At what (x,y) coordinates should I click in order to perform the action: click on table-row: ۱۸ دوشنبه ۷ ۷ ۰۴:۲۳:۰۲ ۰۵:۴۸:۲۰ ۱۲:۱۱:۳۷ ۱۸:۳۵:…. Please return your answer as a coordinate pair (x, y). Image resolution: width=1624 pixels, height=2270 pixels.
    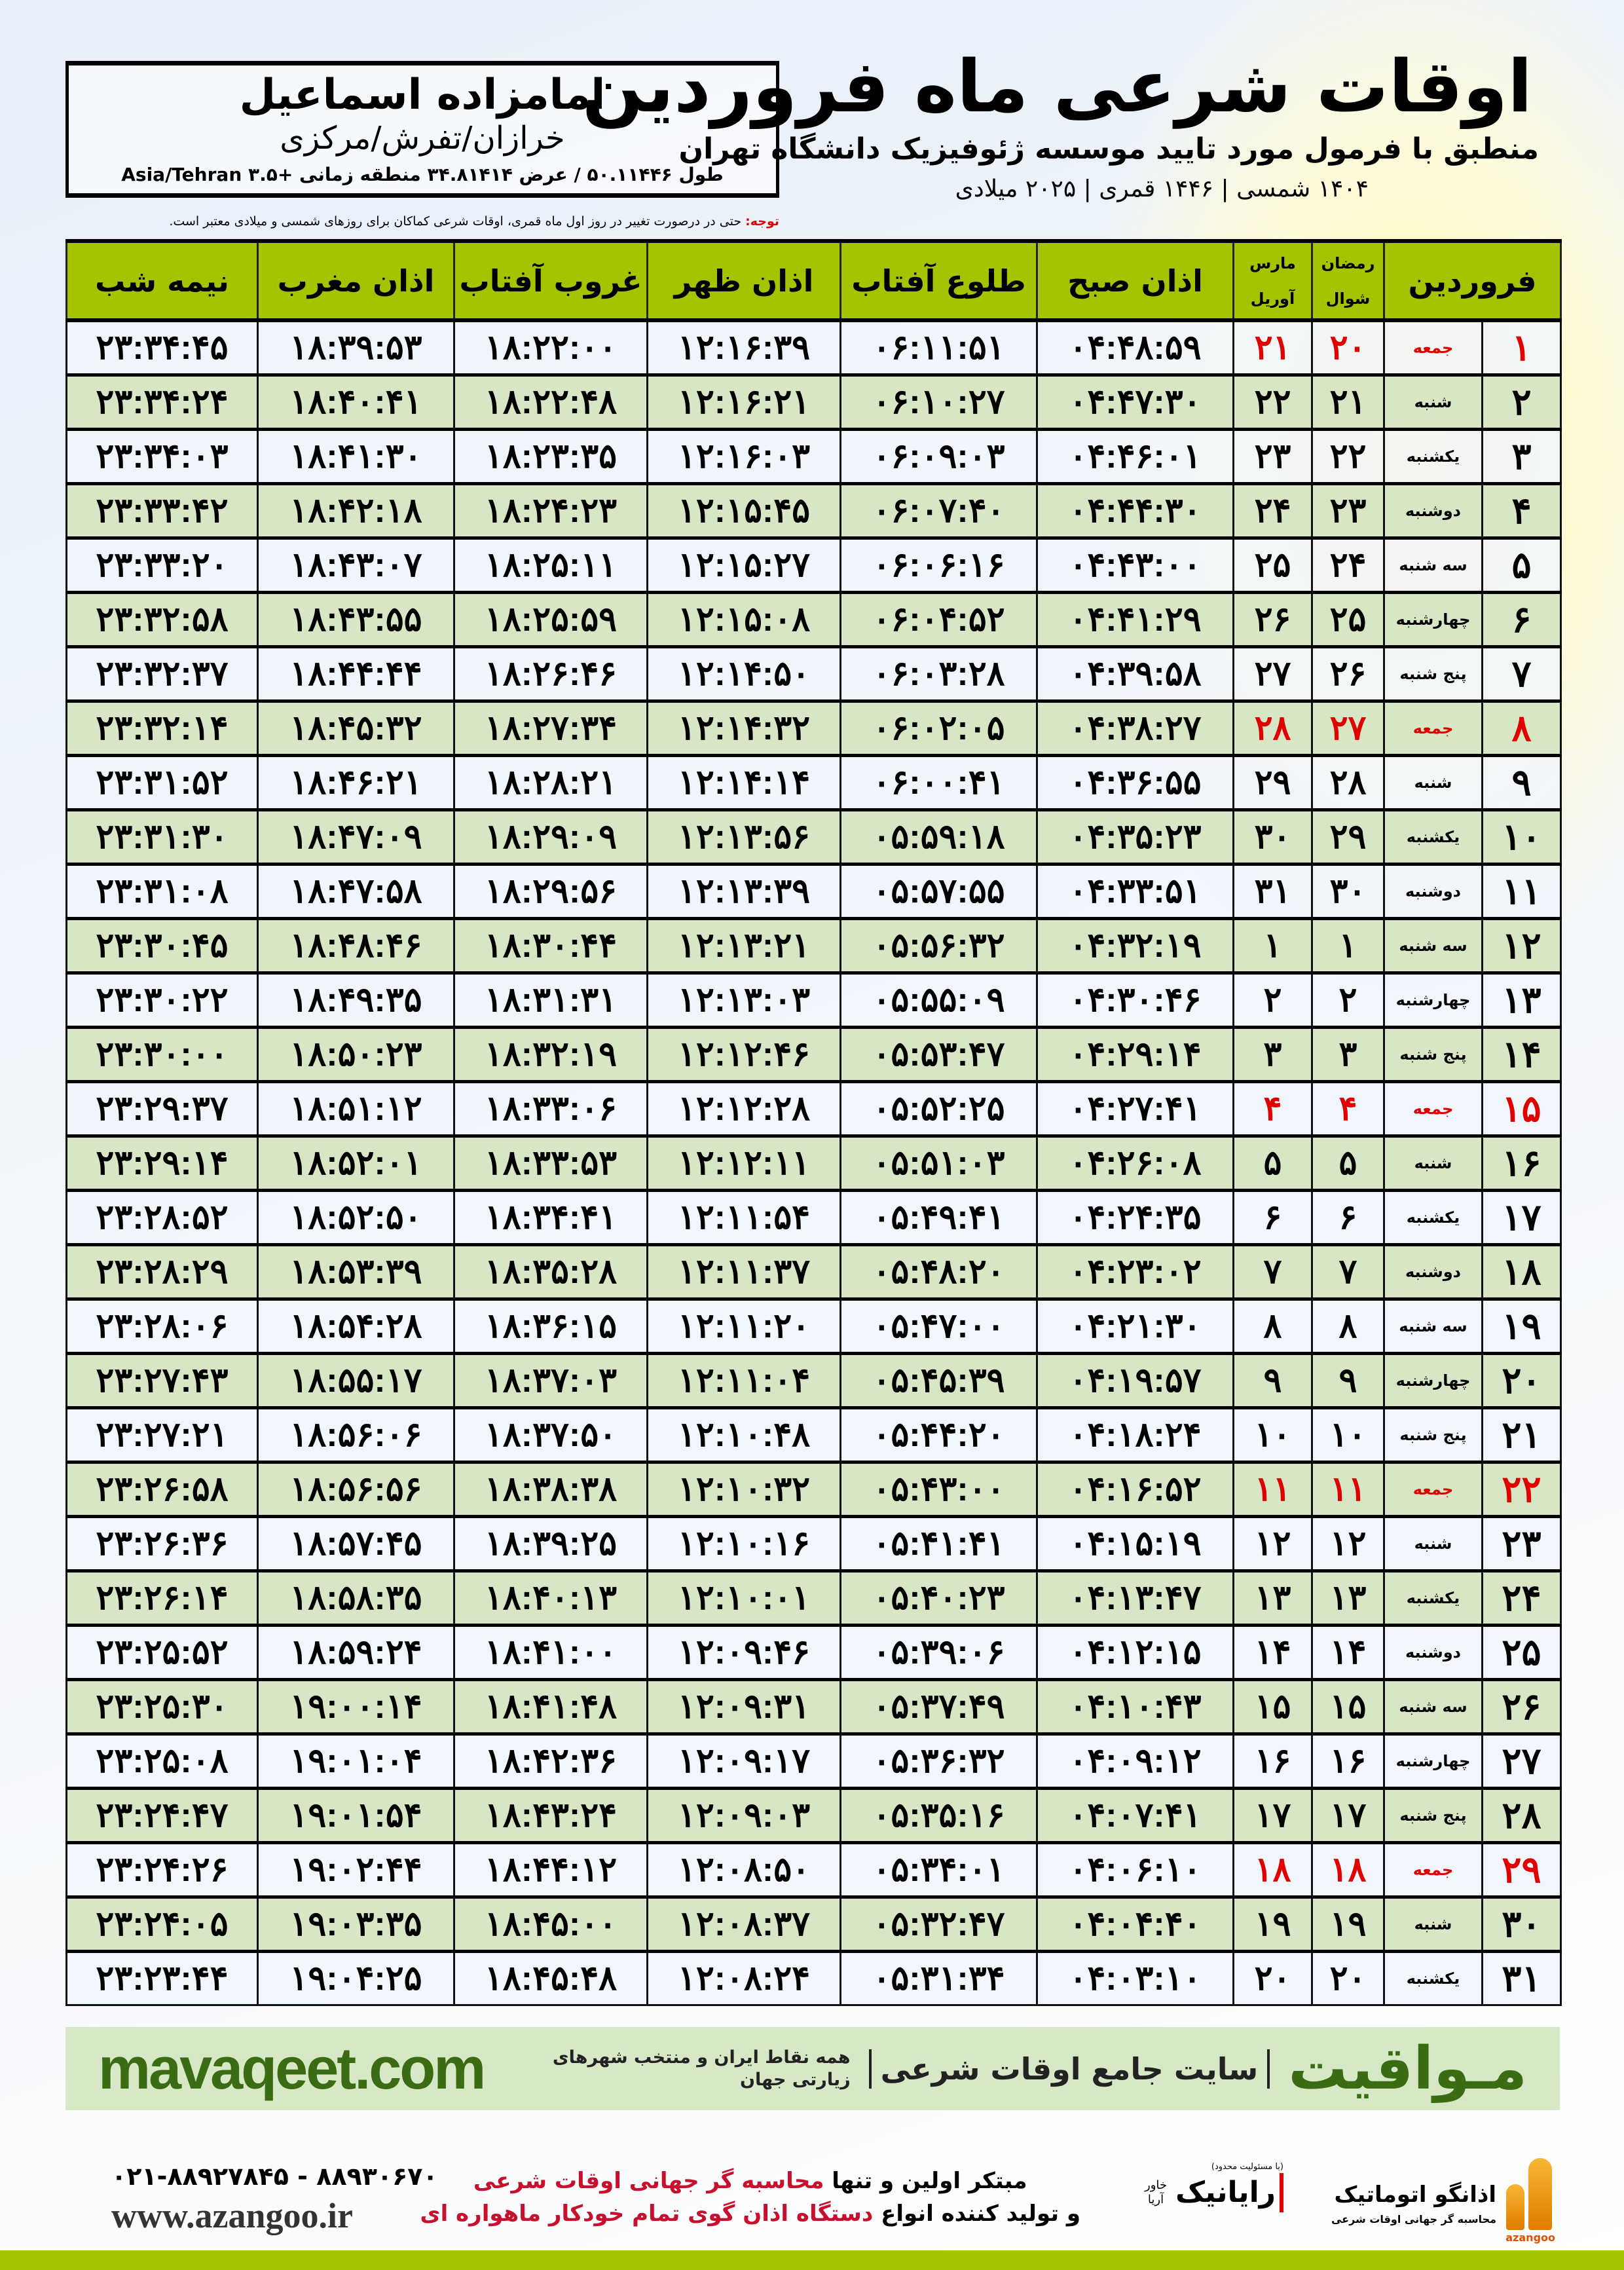
    Looking at the image, I should click on (813, 1271).